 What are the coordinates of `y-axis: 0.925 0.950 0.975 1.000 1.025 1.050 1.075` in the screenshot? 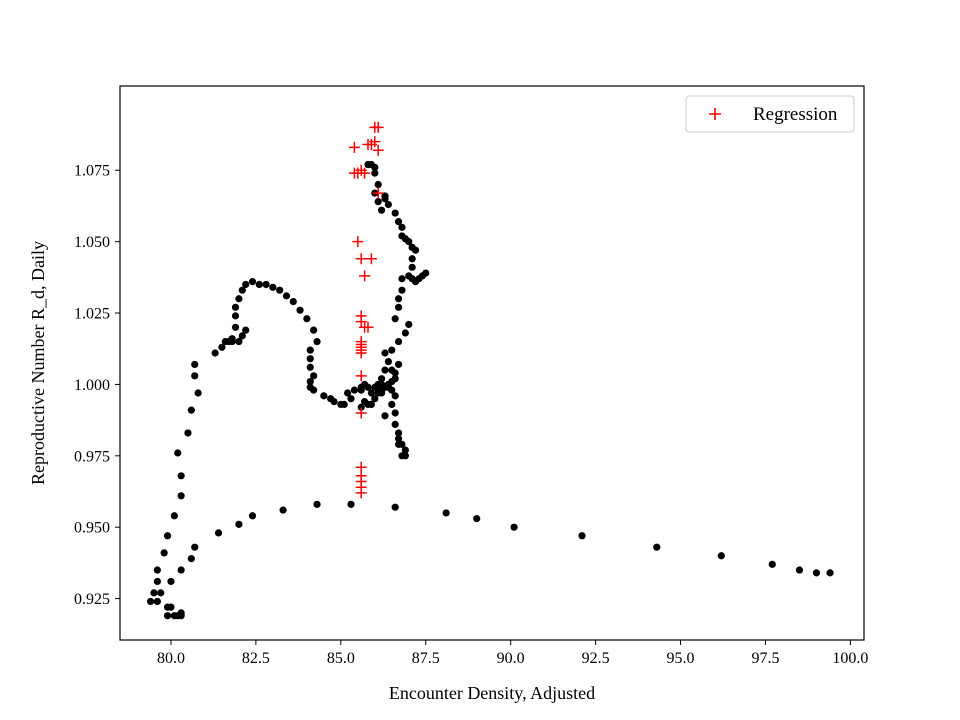 It's located at (97, 385).